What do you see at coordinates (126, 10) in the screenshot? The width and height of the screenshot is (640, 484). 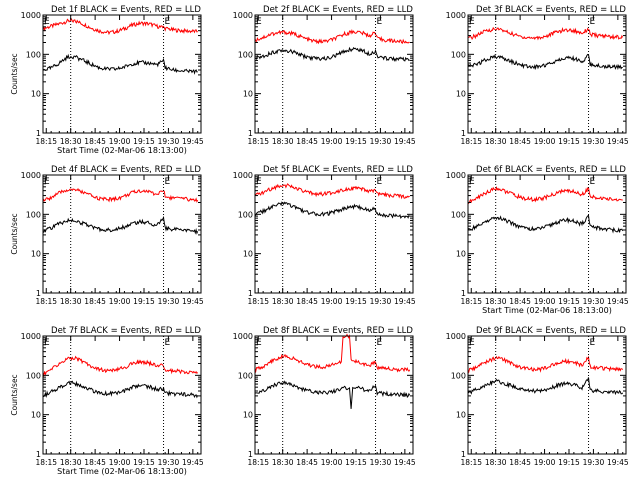 I see `panel-title: Det 1f BLACK = Events, RED = LLD` at bounding box center [126, 10].